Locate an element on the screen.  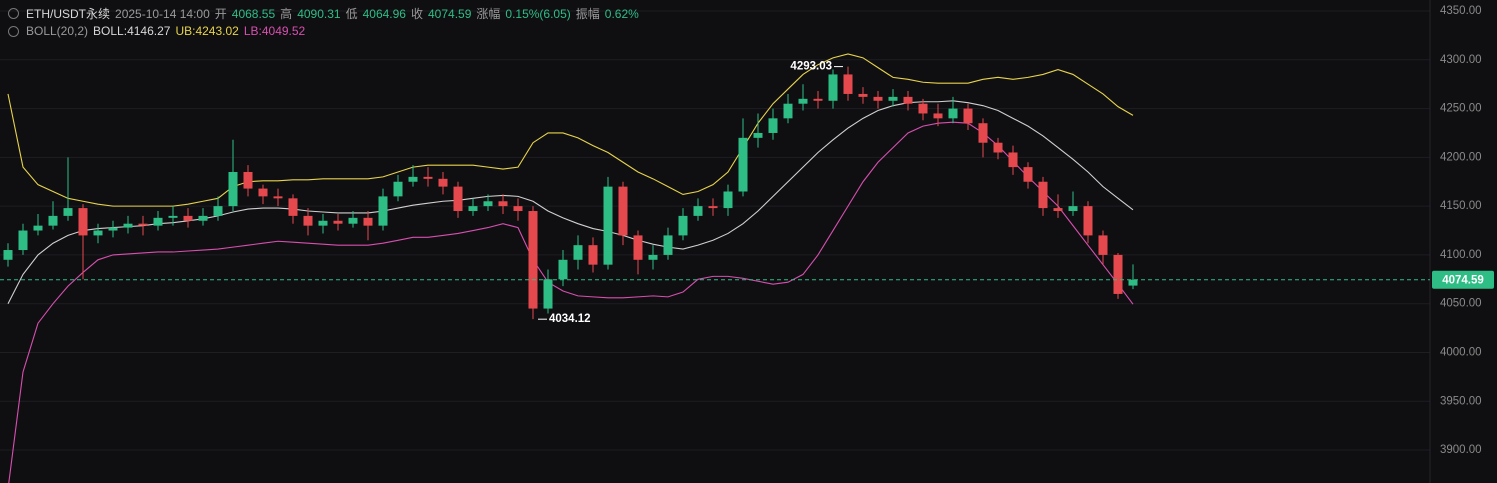
symbol: ETH/USDT永续 is located at coordinates (68, 14).